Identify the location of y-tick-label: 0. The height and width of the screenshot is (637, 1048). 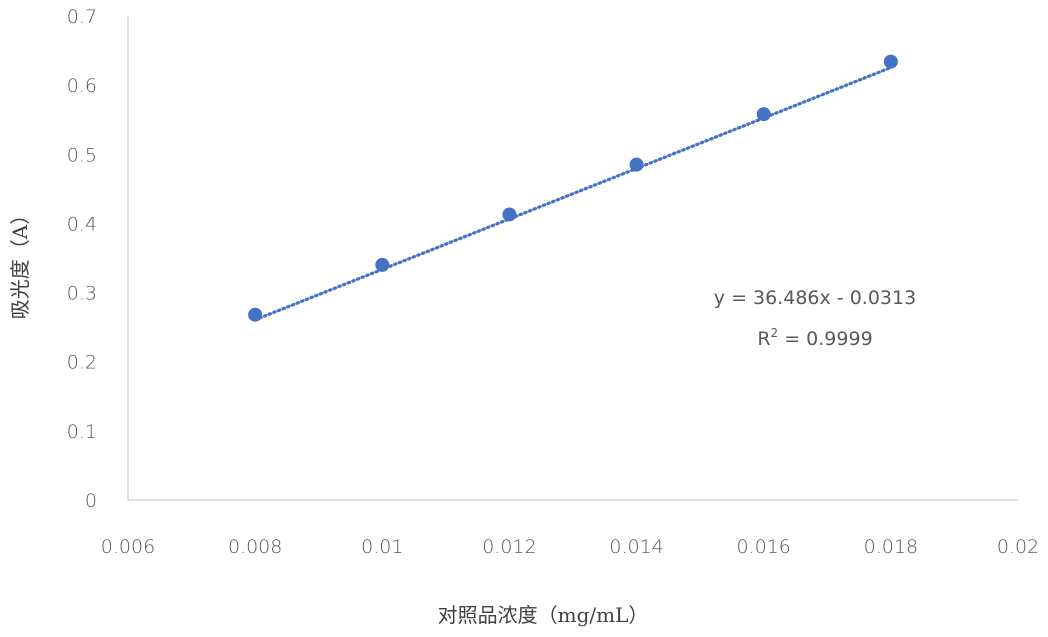
(91, 501).